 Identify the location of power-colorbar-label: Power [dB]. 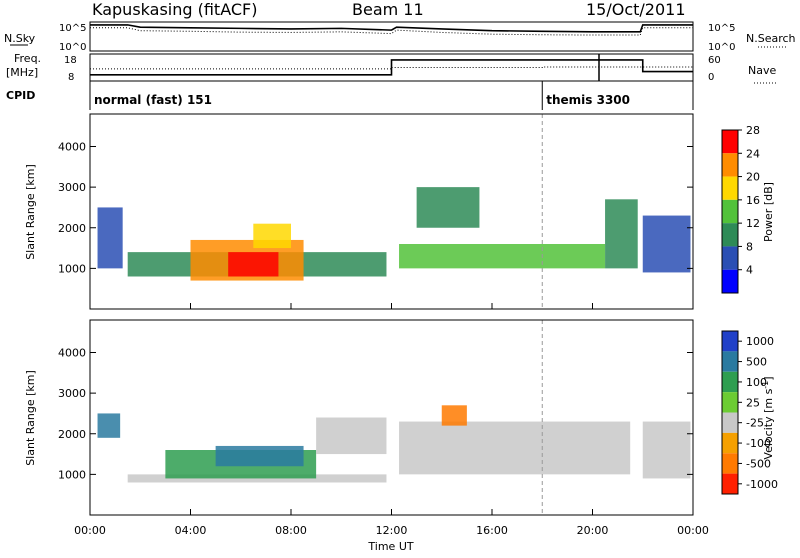
(768, 212).